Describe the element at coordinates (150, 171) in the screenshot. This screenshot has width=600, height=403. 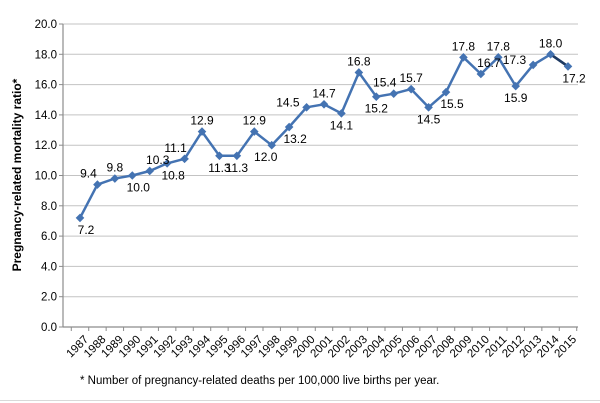
I see `data-point-1991` at that location.